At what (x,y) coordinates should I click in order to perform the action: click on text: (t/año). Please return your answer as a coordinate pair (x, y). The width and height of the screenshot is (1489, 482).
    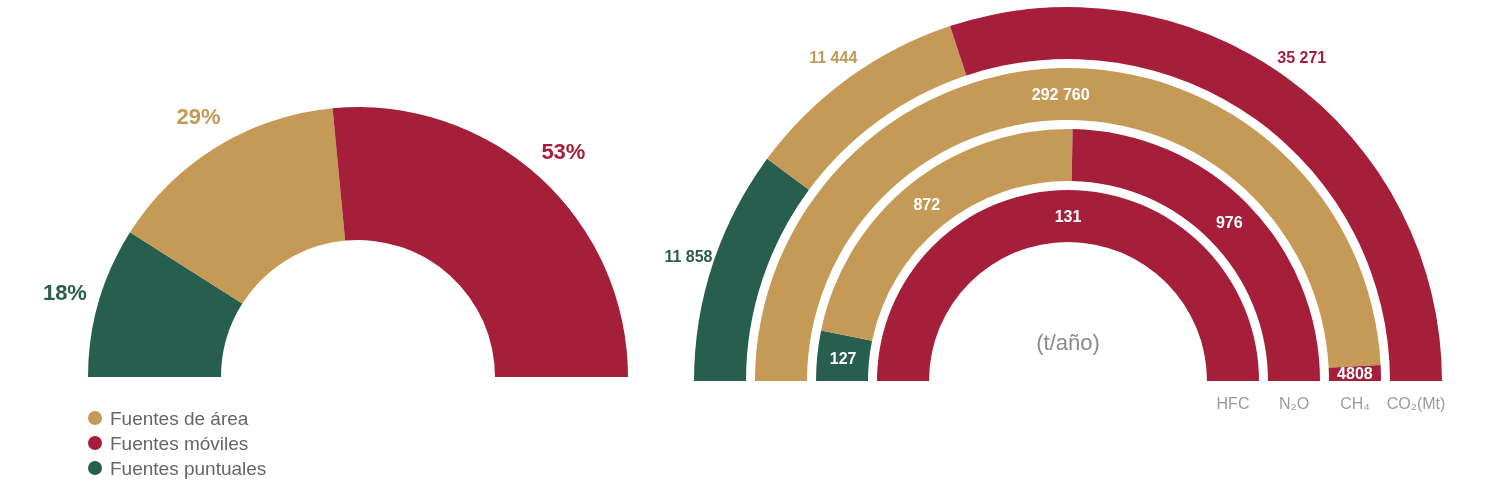
    Looking at the image, I should click on (1068, 342).